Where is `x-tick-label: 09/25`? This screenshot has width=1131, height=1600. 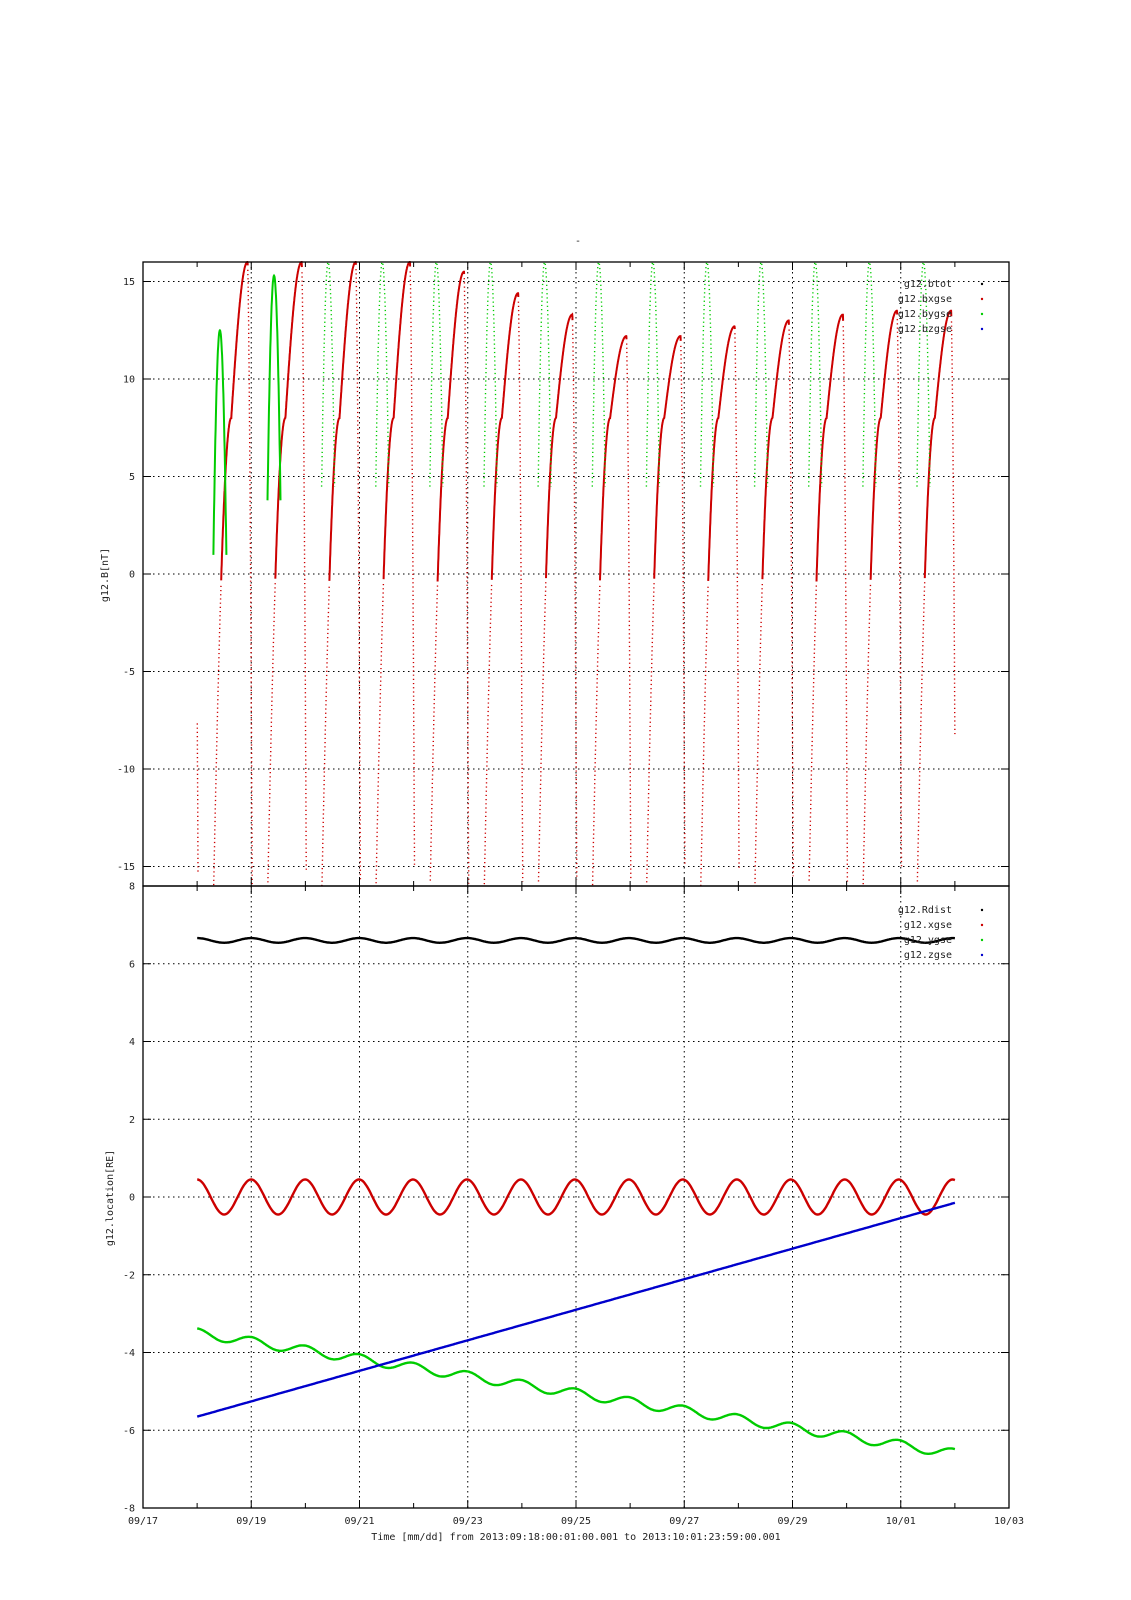 x-tick-label: 09/25 is located at coordinates (576, 1521).